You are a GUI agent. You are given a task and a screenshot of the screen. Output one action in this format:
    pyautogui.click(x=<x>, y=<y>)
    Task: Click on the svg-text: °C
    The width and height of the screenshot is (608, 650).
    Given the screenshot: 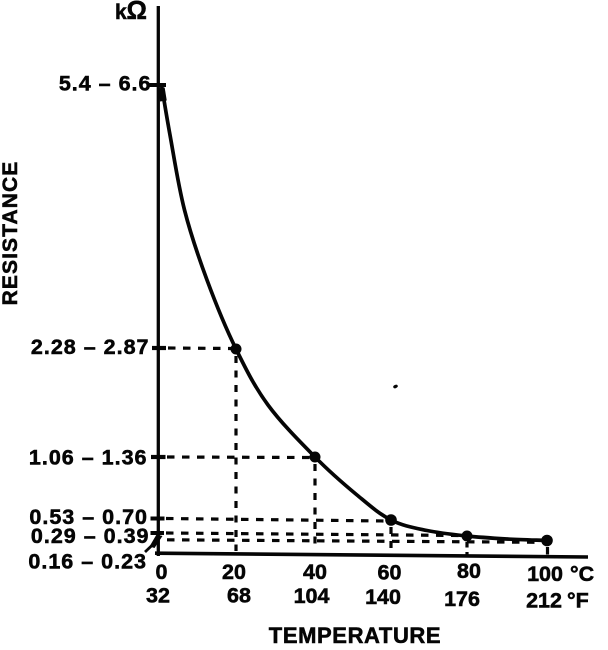 What is the action you would take?
    pyautogui.click(x=582, y=574)
    